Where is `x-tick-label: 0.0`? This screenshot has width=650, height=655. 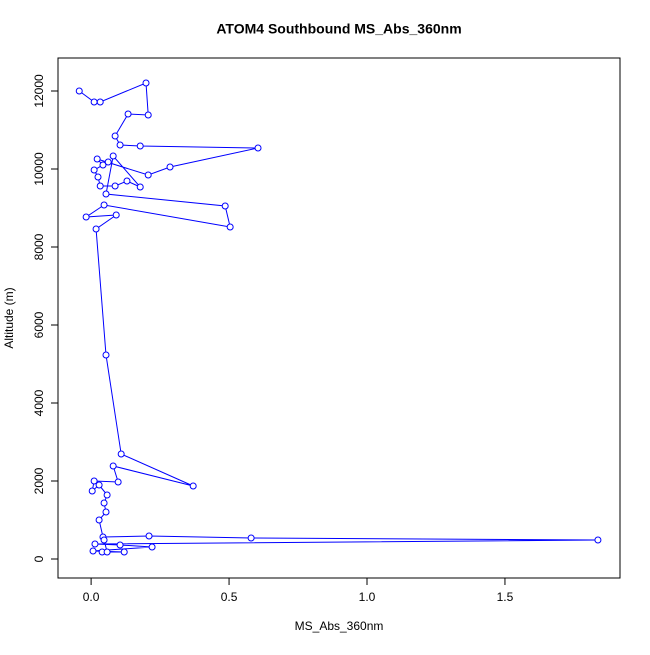
x-tick-label: 0.0 is located at coordinates (91, 597).